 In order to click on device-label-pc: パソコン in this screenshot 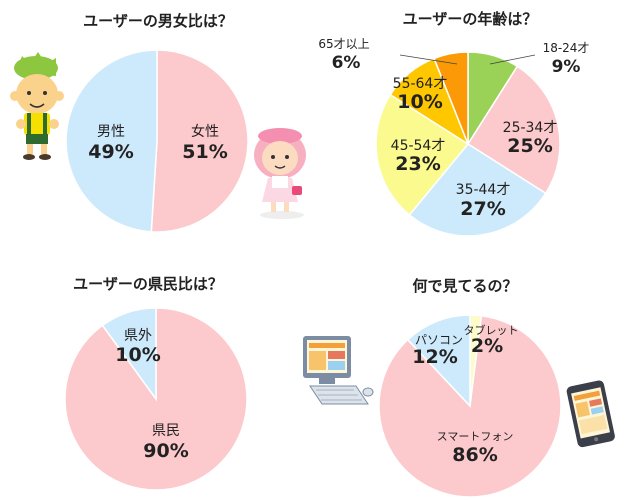, I will do `click(439, 340)`.